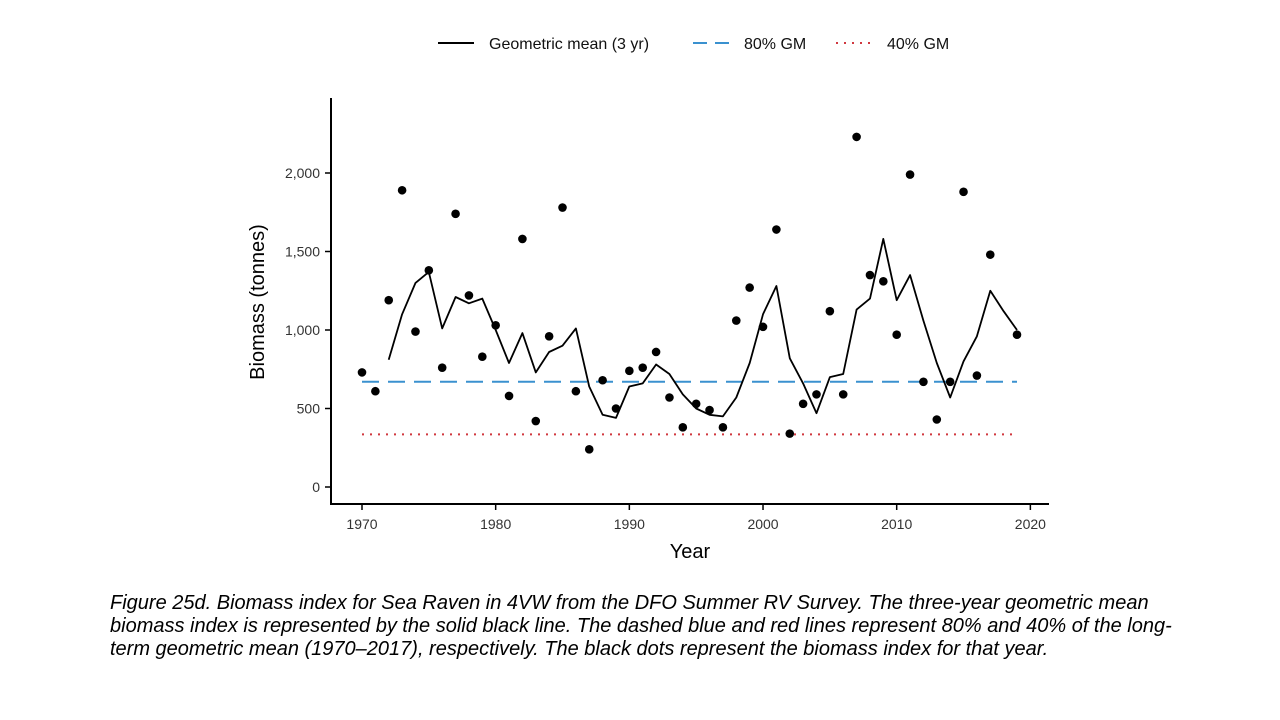  What do you see at coordinates (569, 44) in the screenshot?
I see `legend-label: Geometric mean (3 yr)` at bounding box center [569, 44].